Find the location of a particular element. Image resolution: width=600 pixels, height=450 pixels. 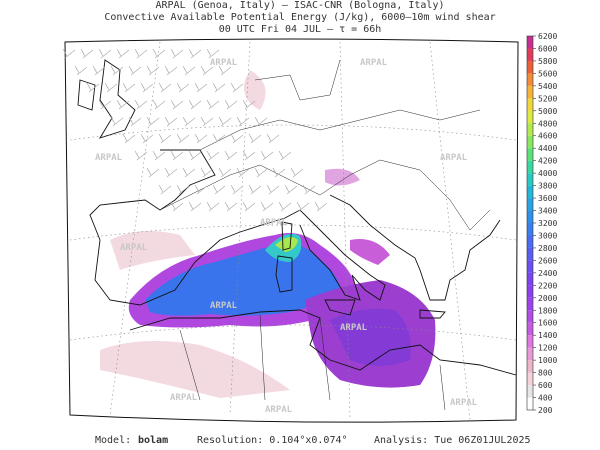

colorbar-tick-label: 1000 is located at coordinates (547, 360).